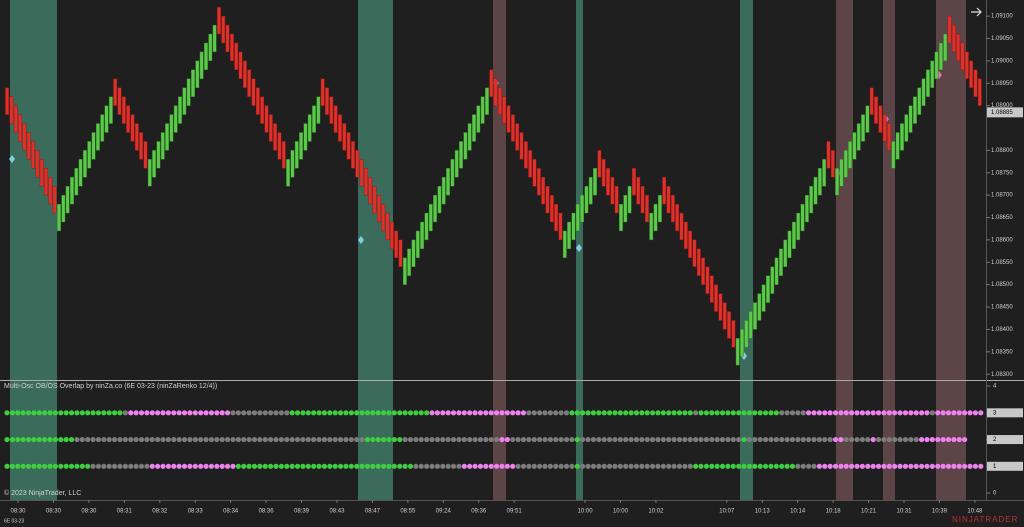  Describe the element at coordinates (995, 440) in the screenshot. I see `level-label: 2` at that location.